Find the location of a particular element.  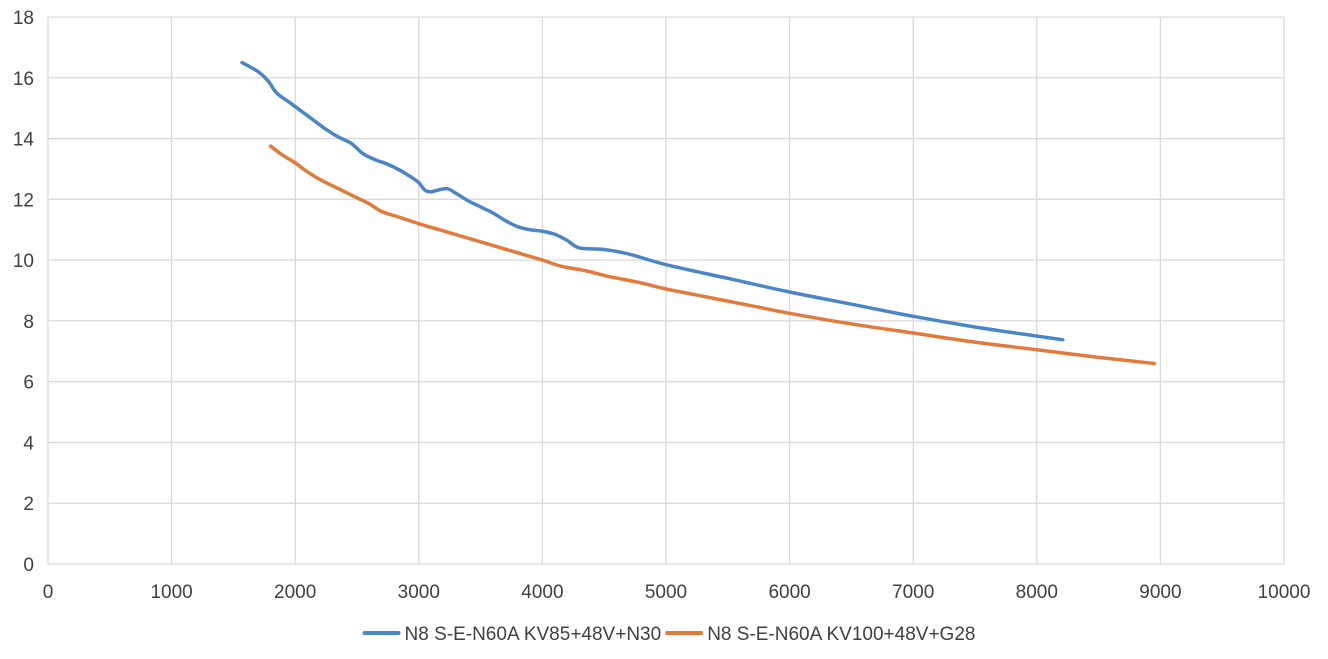

legend-label-2: N8 S-E-N60A KV100+48V+G28 is located at coordinates (841, 634).